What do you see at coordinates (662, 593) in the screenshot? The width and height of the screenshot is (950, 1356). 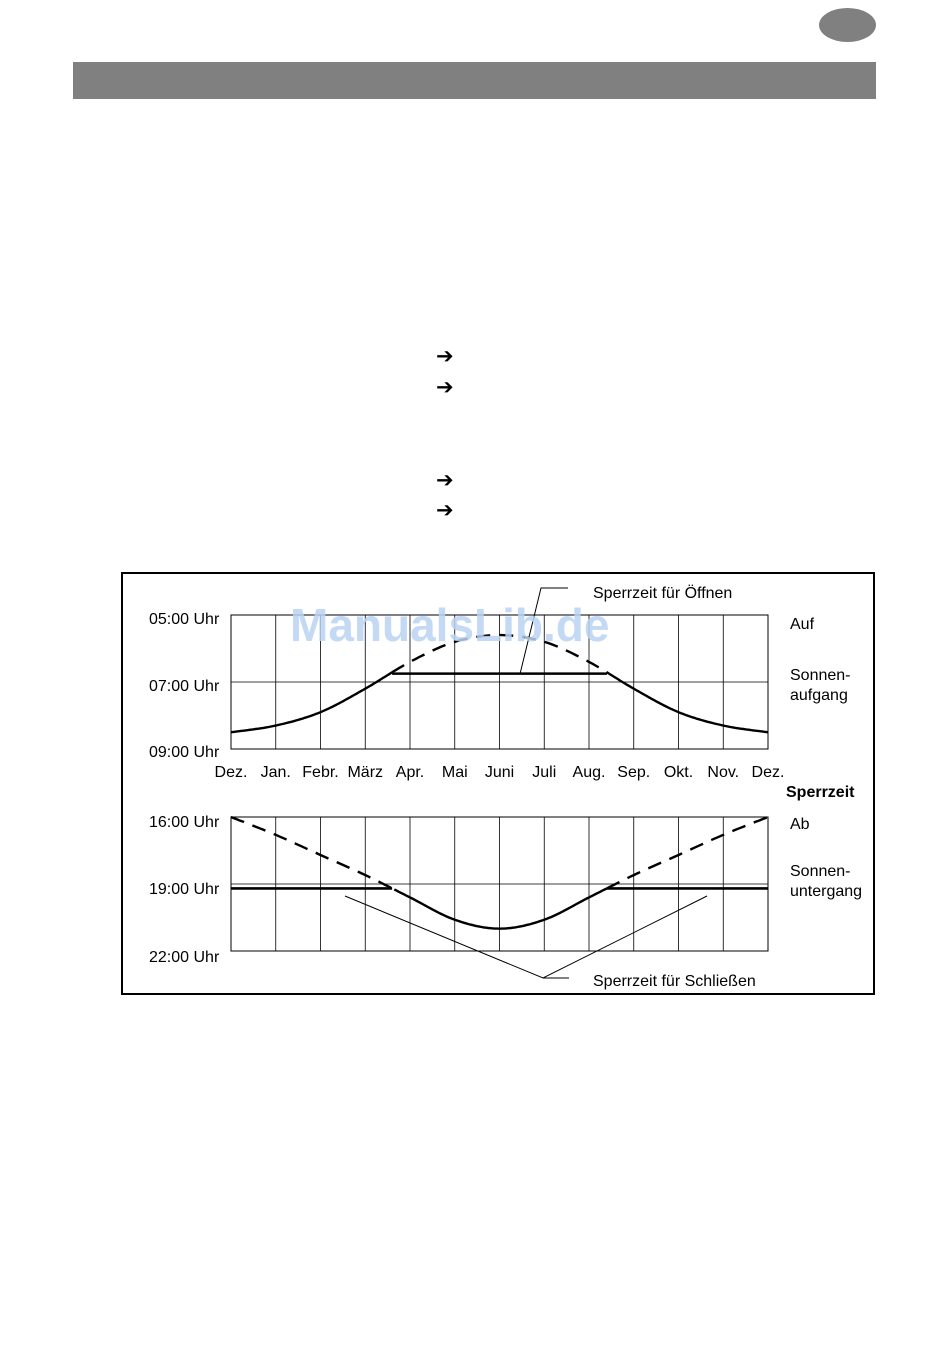 I see `annotation-open-lock: Sperrzeit für Öffnen` at bounding box center [662, 593].